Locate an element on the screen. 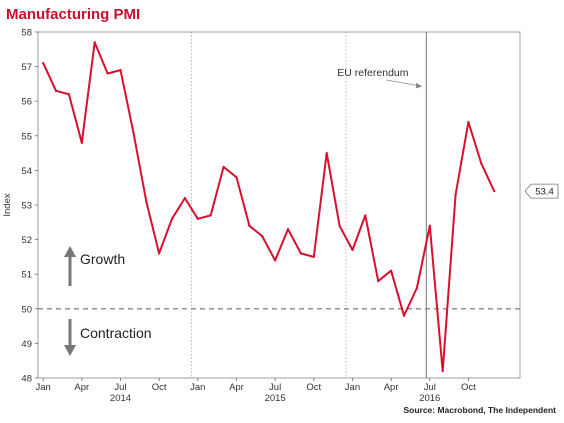 This screenshot has height=423, width=564. y-tick-label: 52 is located at coordinates (26, 240).